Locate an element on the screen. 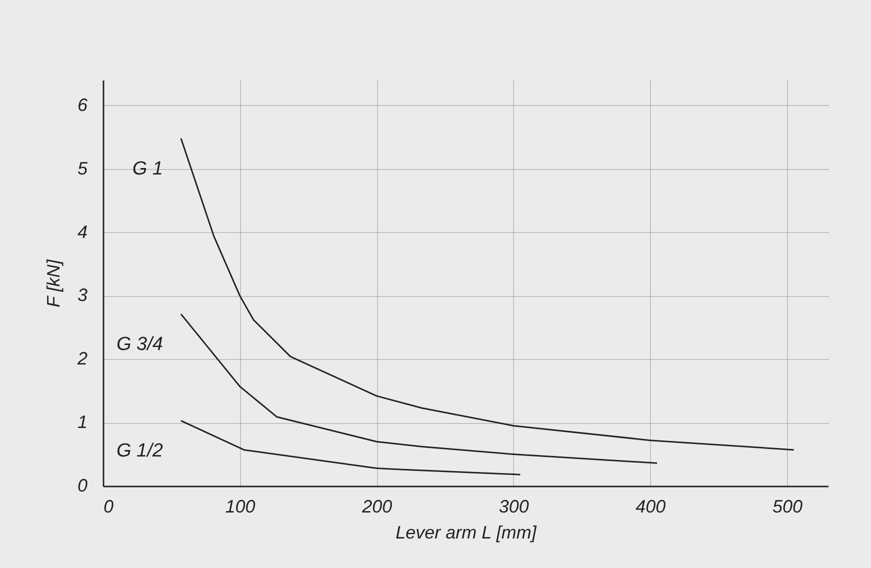  x-tick-label: 300 is located at coordinates (513, 506).